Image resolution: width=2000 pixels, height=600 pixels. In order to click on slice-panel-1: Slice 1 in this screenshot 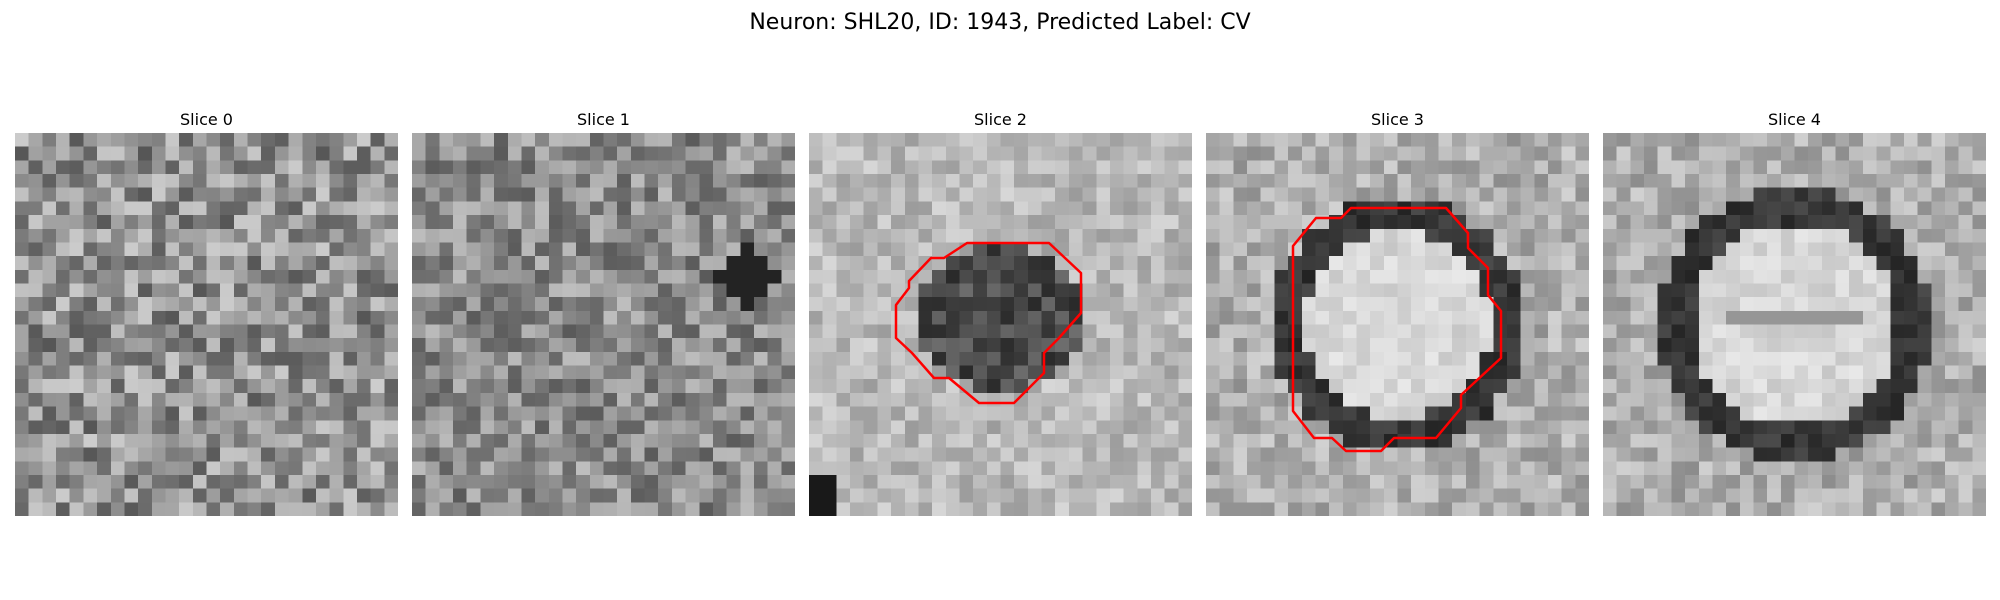, I will do `click(603, 312)`.